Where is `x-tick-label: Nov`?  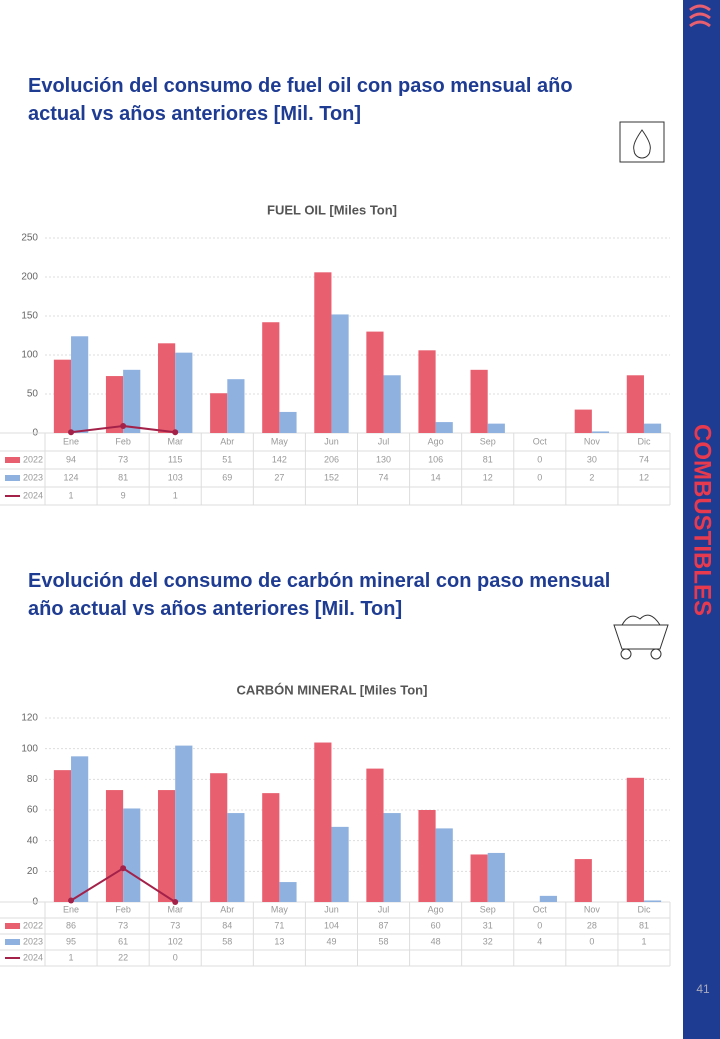
x-tick-label: Nov is located at coordinates (592, 909).